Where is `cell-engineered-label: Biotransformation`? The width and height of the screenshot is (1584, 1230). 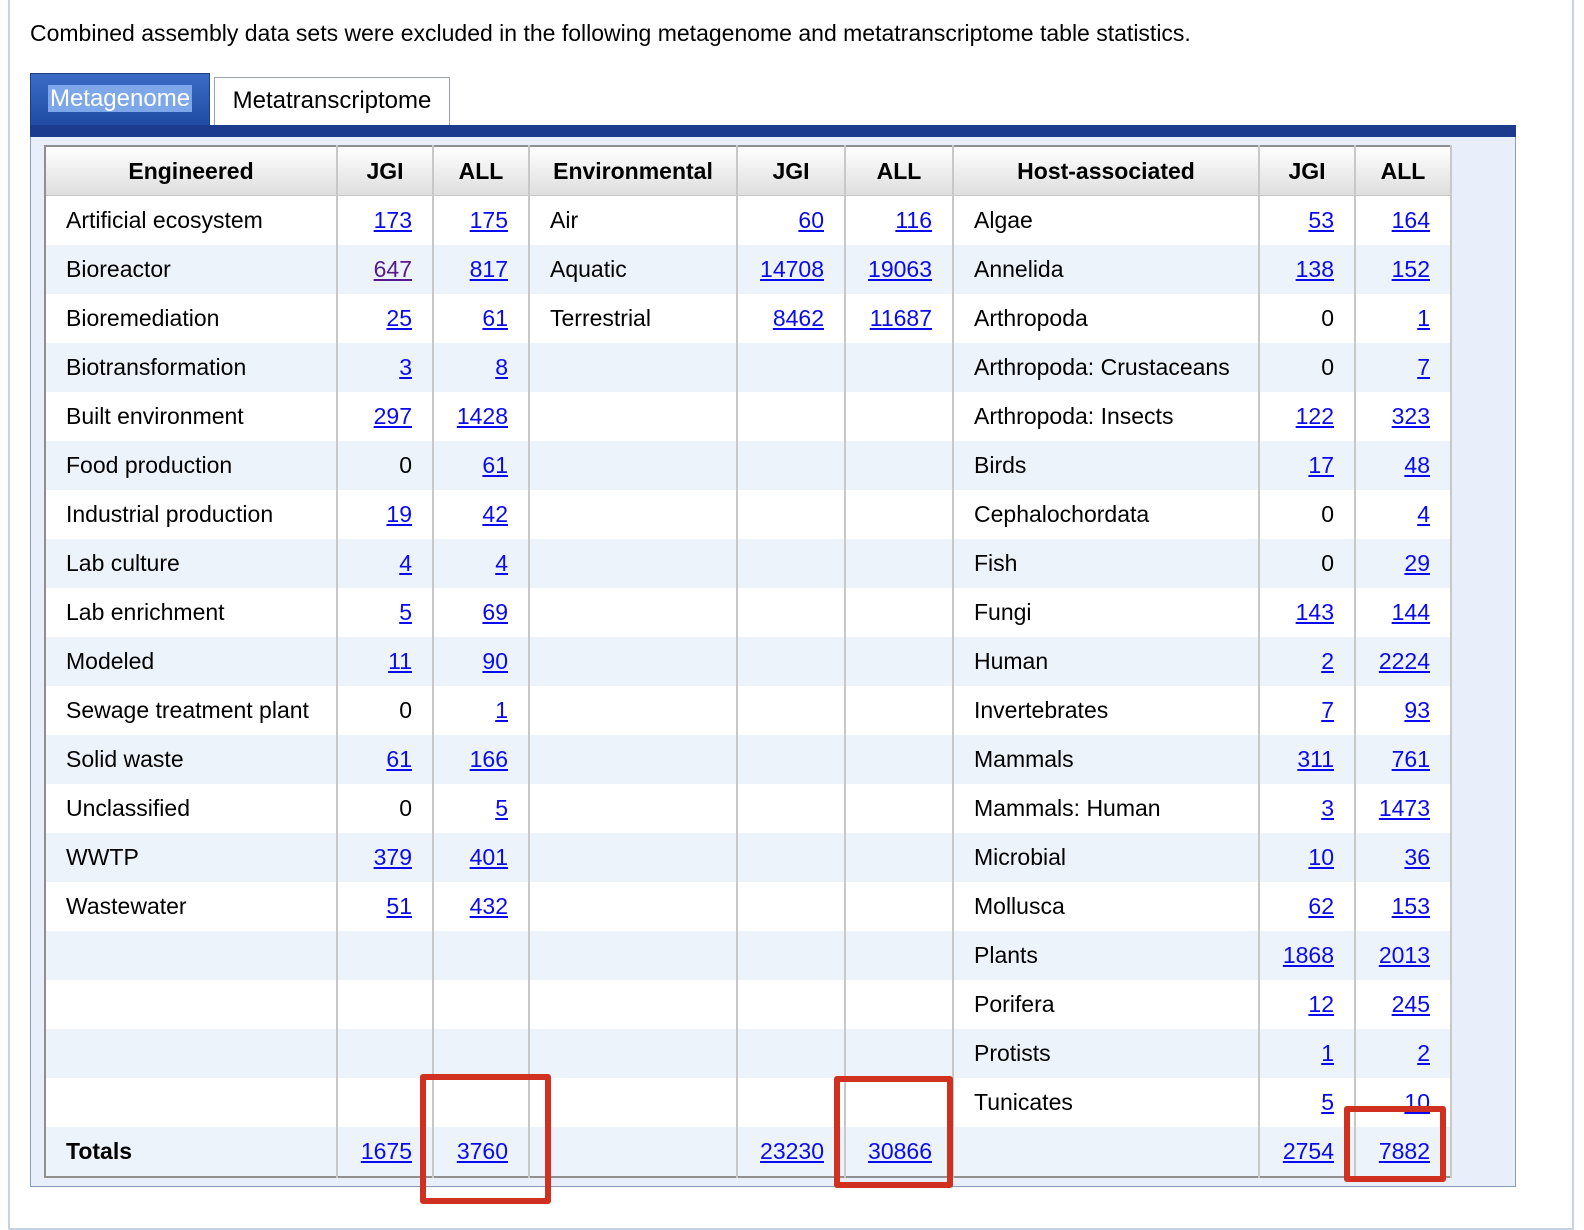 cell-engineered-label: Biotransformation is located at coordinates (191, 367).